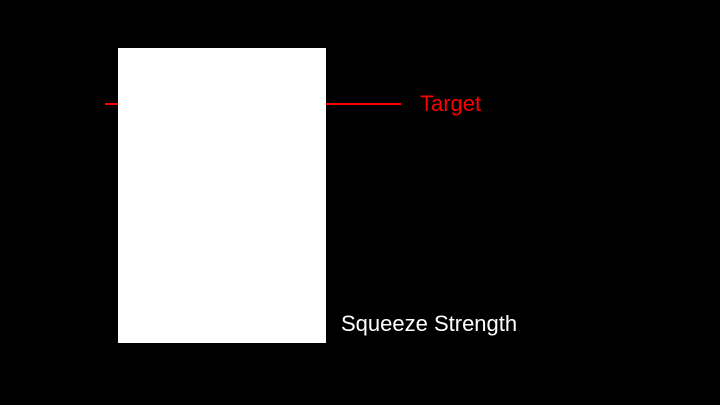 This screenshot has height=405, width=720. I want to click on target-label: Target, so click(451, 103).